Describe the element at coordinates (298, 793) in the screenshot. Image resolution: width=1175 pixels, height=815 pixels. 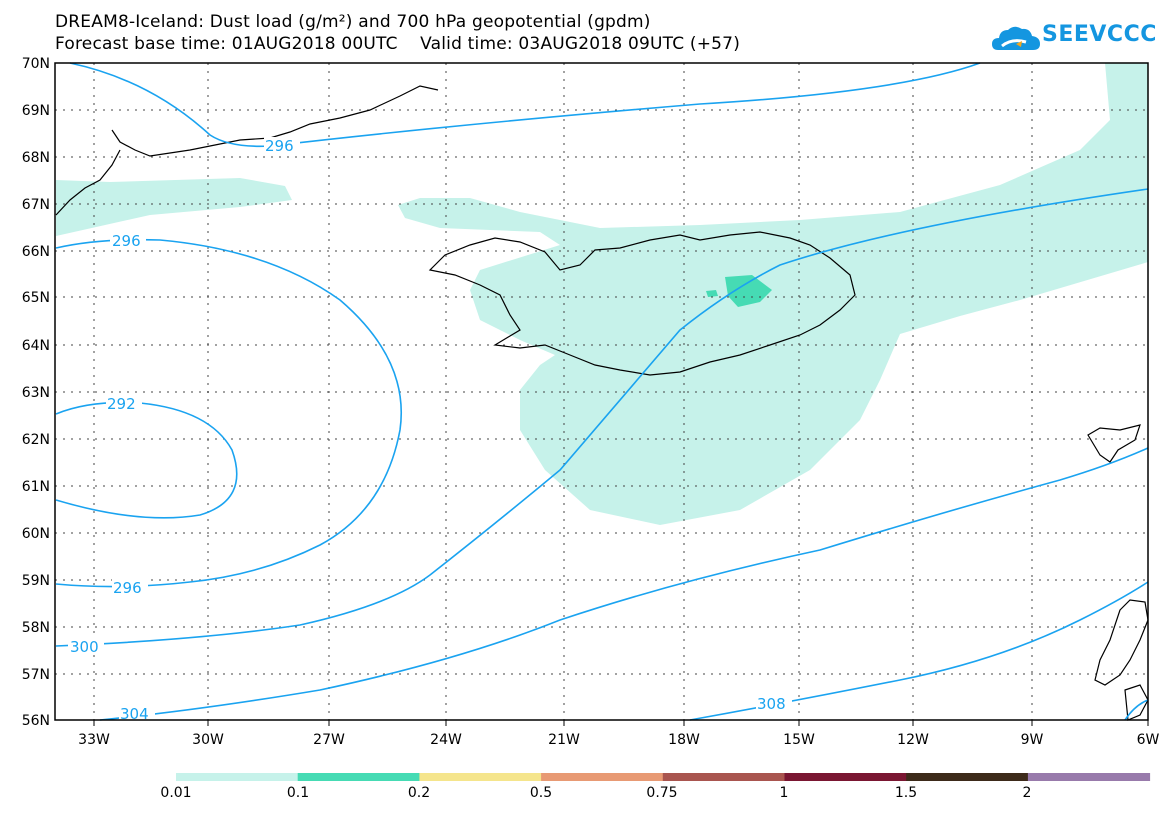
I see `colorbar-label: 0.1` at that location.